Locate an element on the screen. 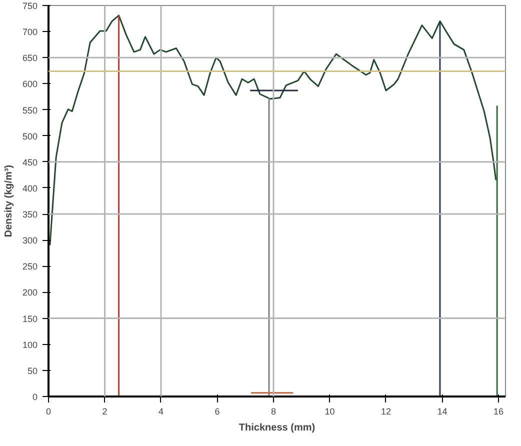 The height and width of the screenshot is (446, 521). y-tick-label: 150 is located at coordinates (30, 319).